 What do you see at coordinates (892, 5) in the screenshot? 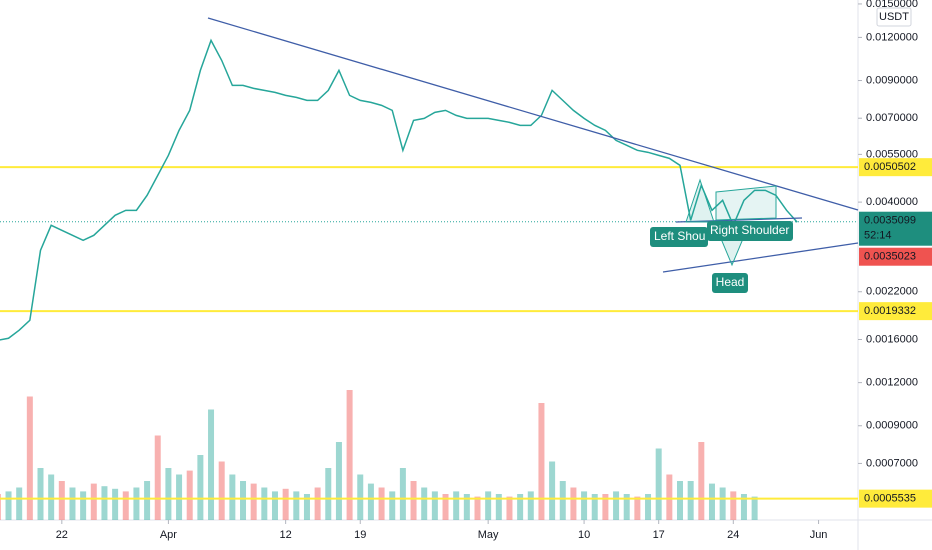
I see `y-tick-label: 0.0150000` at bounding box center [892, 5].